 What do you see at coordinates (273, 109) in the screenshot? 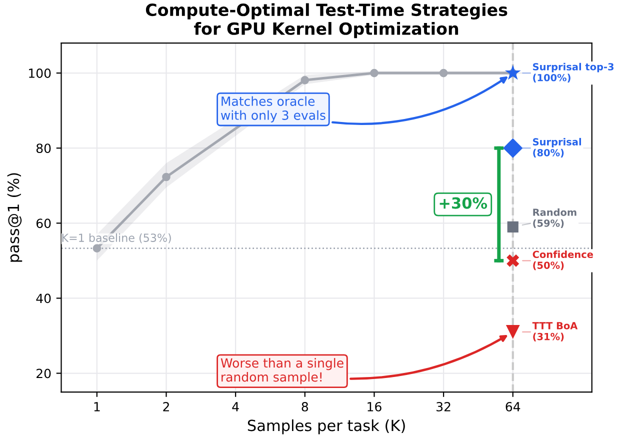
I see `annotation: Matches oracle with only 3 evals` at bounding box center [273, 109].